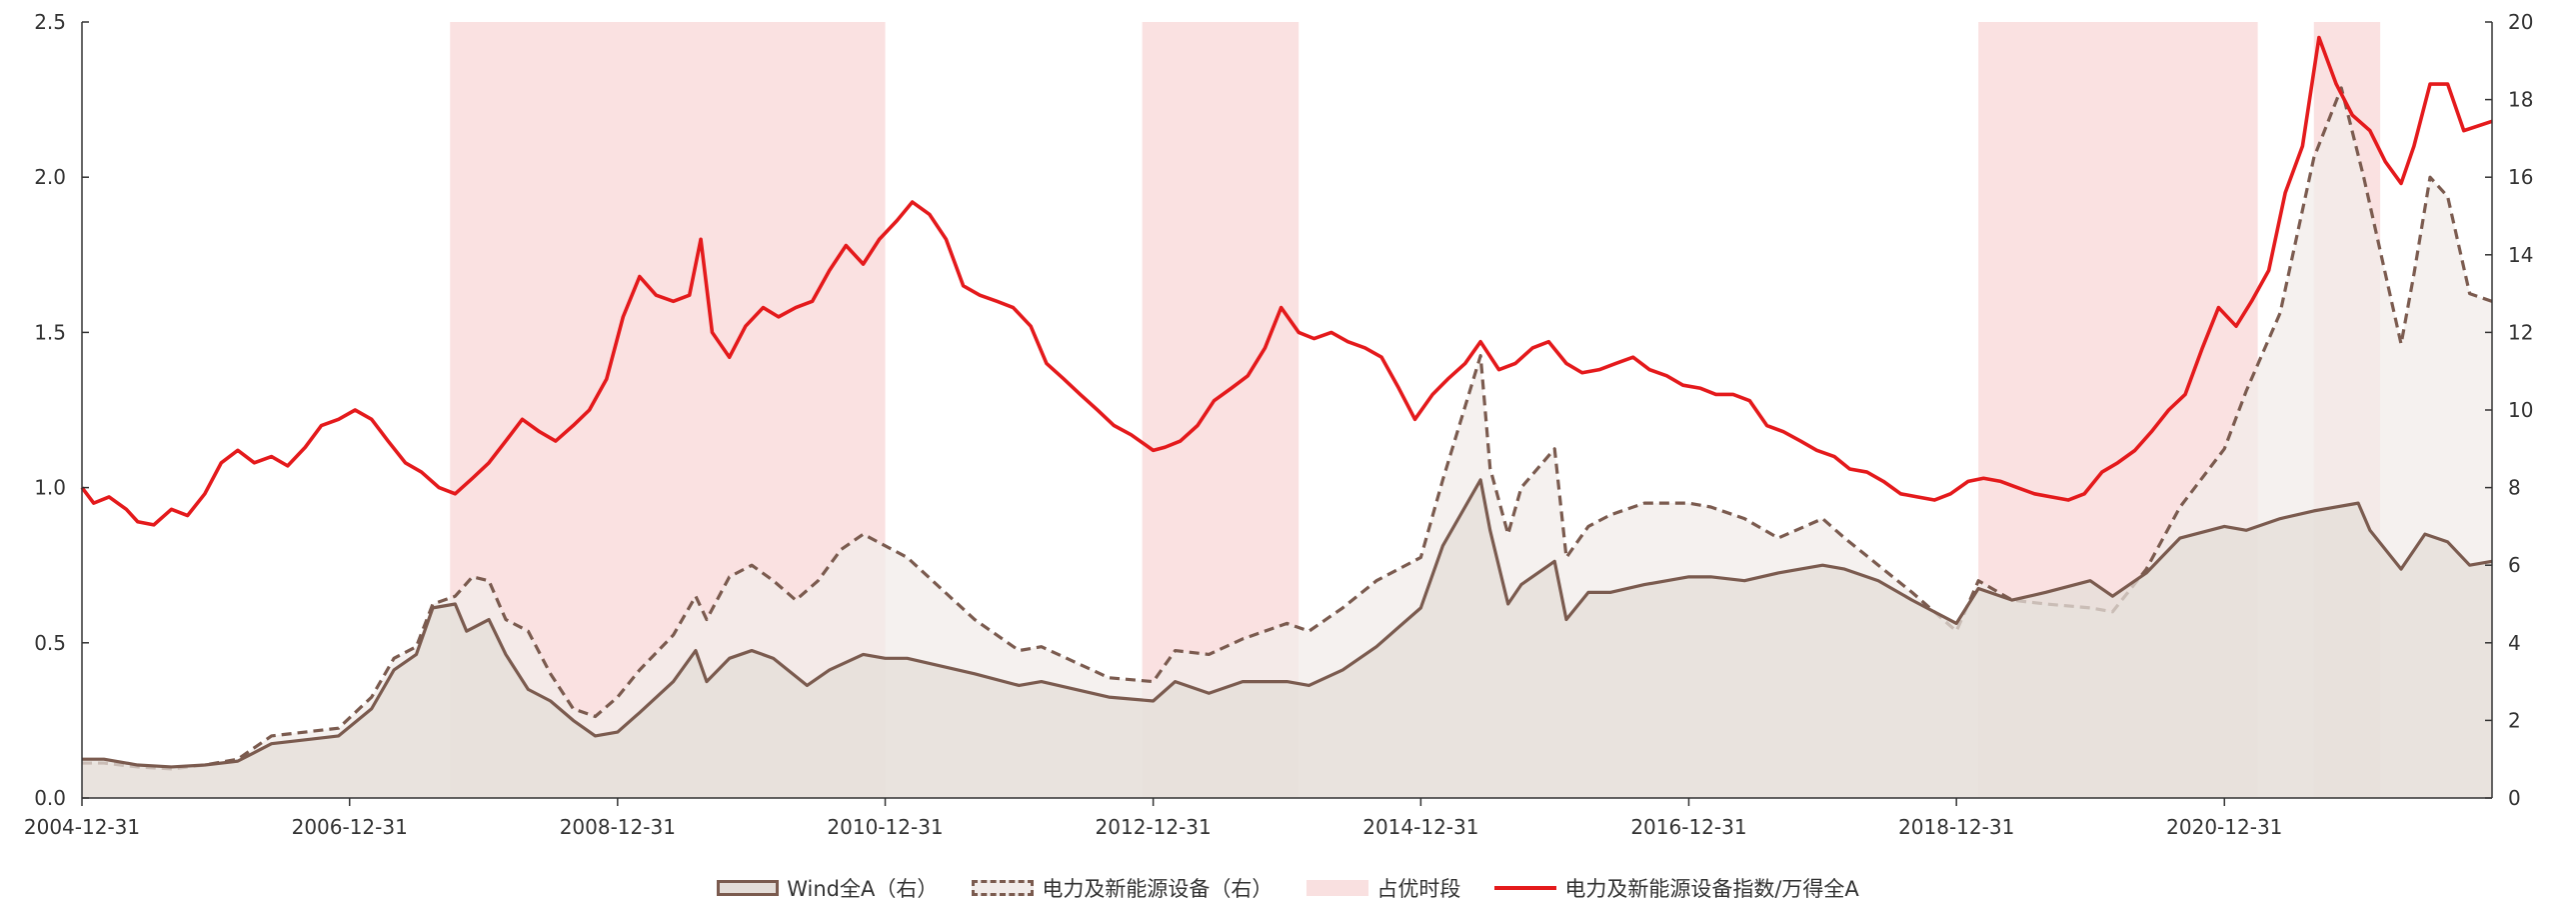 The width and height of the screenshot is (2576, 912). What do you see at coordinates (2514, 798) in the screenshot?
I see `y-right-tick-label: 0` at bounding box center [2514, 798].